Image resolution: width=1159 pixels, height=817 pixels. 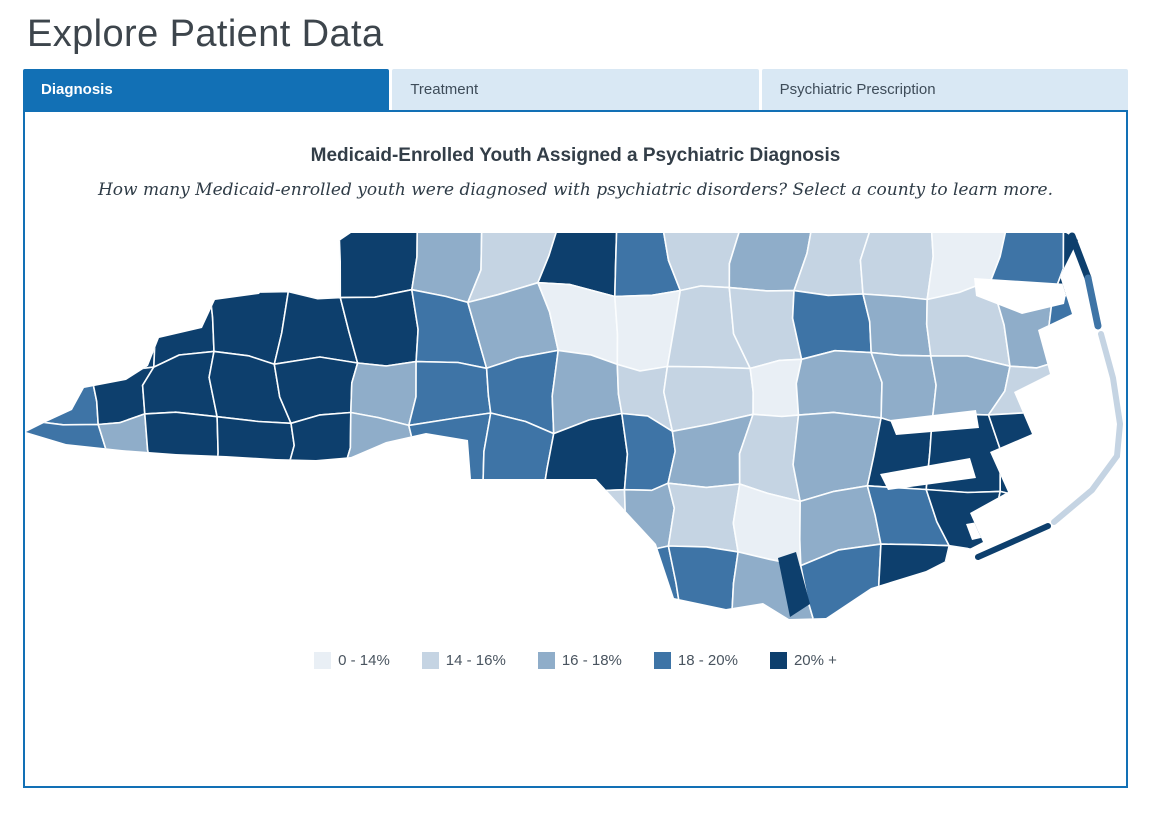 What do you see at coordinates (463, 660) in the screenshot?
I see `legend-item: 14 - 16%` at bounding box center [463, 660].